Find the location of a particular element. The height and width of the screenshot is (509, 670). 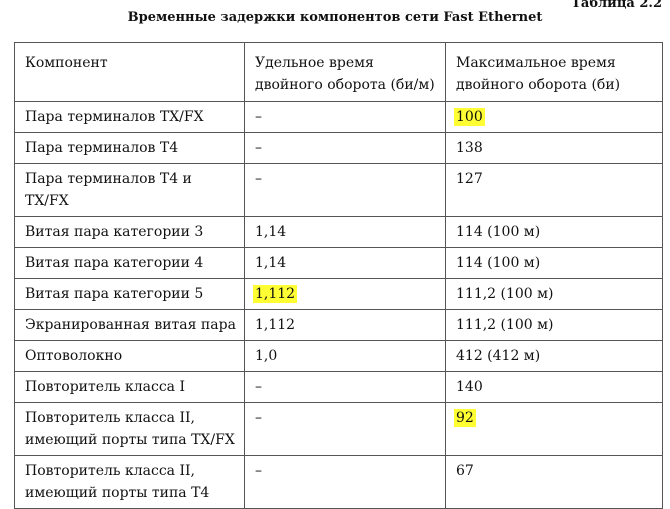

column-header-specific-time: Удельное время двойного оборота (би/м) is located at coordinates (345, 72).